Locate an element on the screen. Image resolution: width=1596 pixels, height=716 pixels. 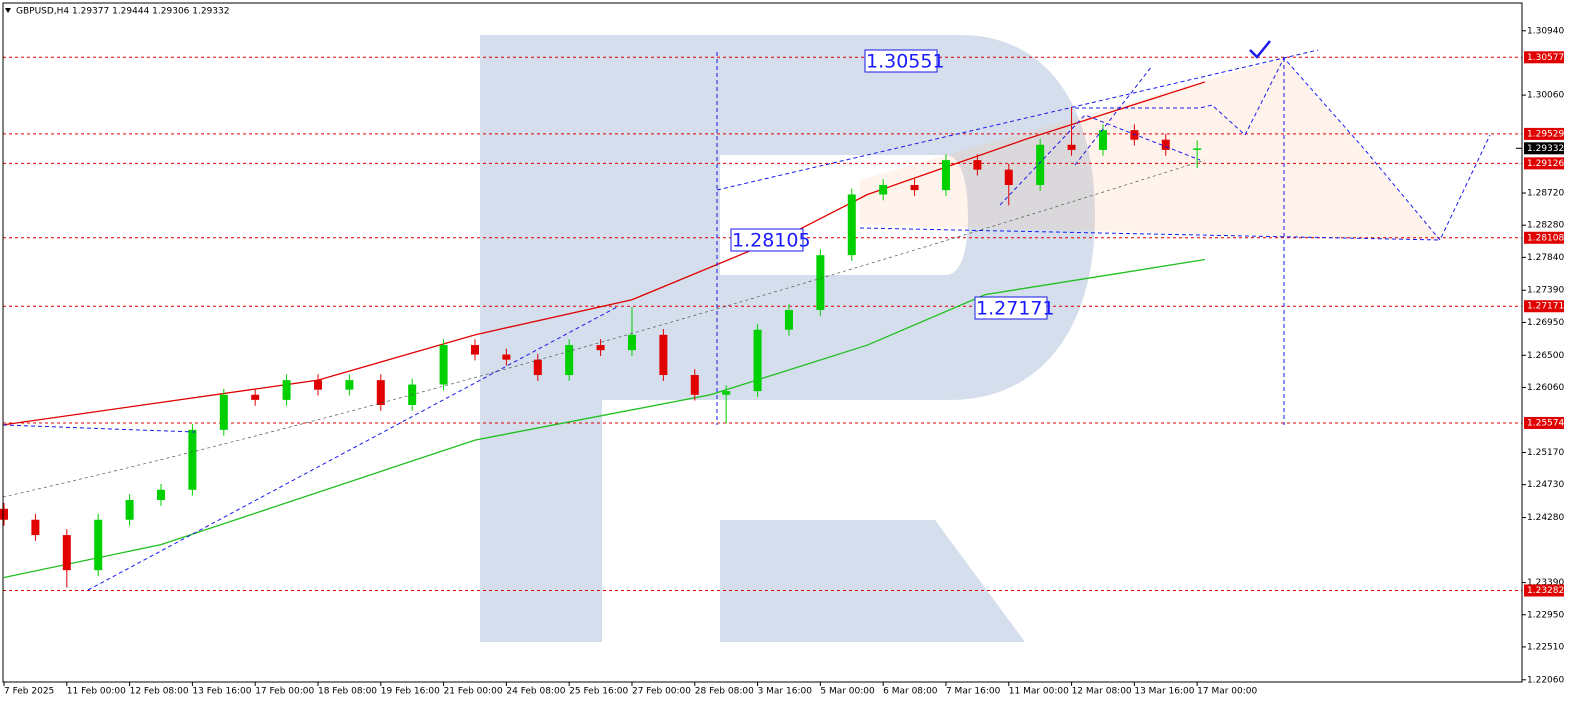
annotation: 1.27171 is located at coordinates (1015, 309).